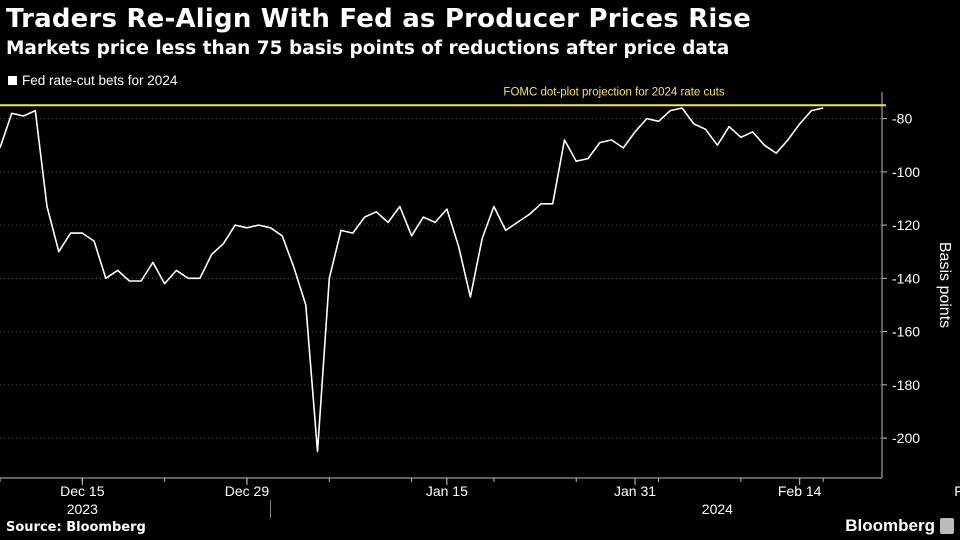  I want to click on x-tick-label: Dec 29, so click(247, 491).